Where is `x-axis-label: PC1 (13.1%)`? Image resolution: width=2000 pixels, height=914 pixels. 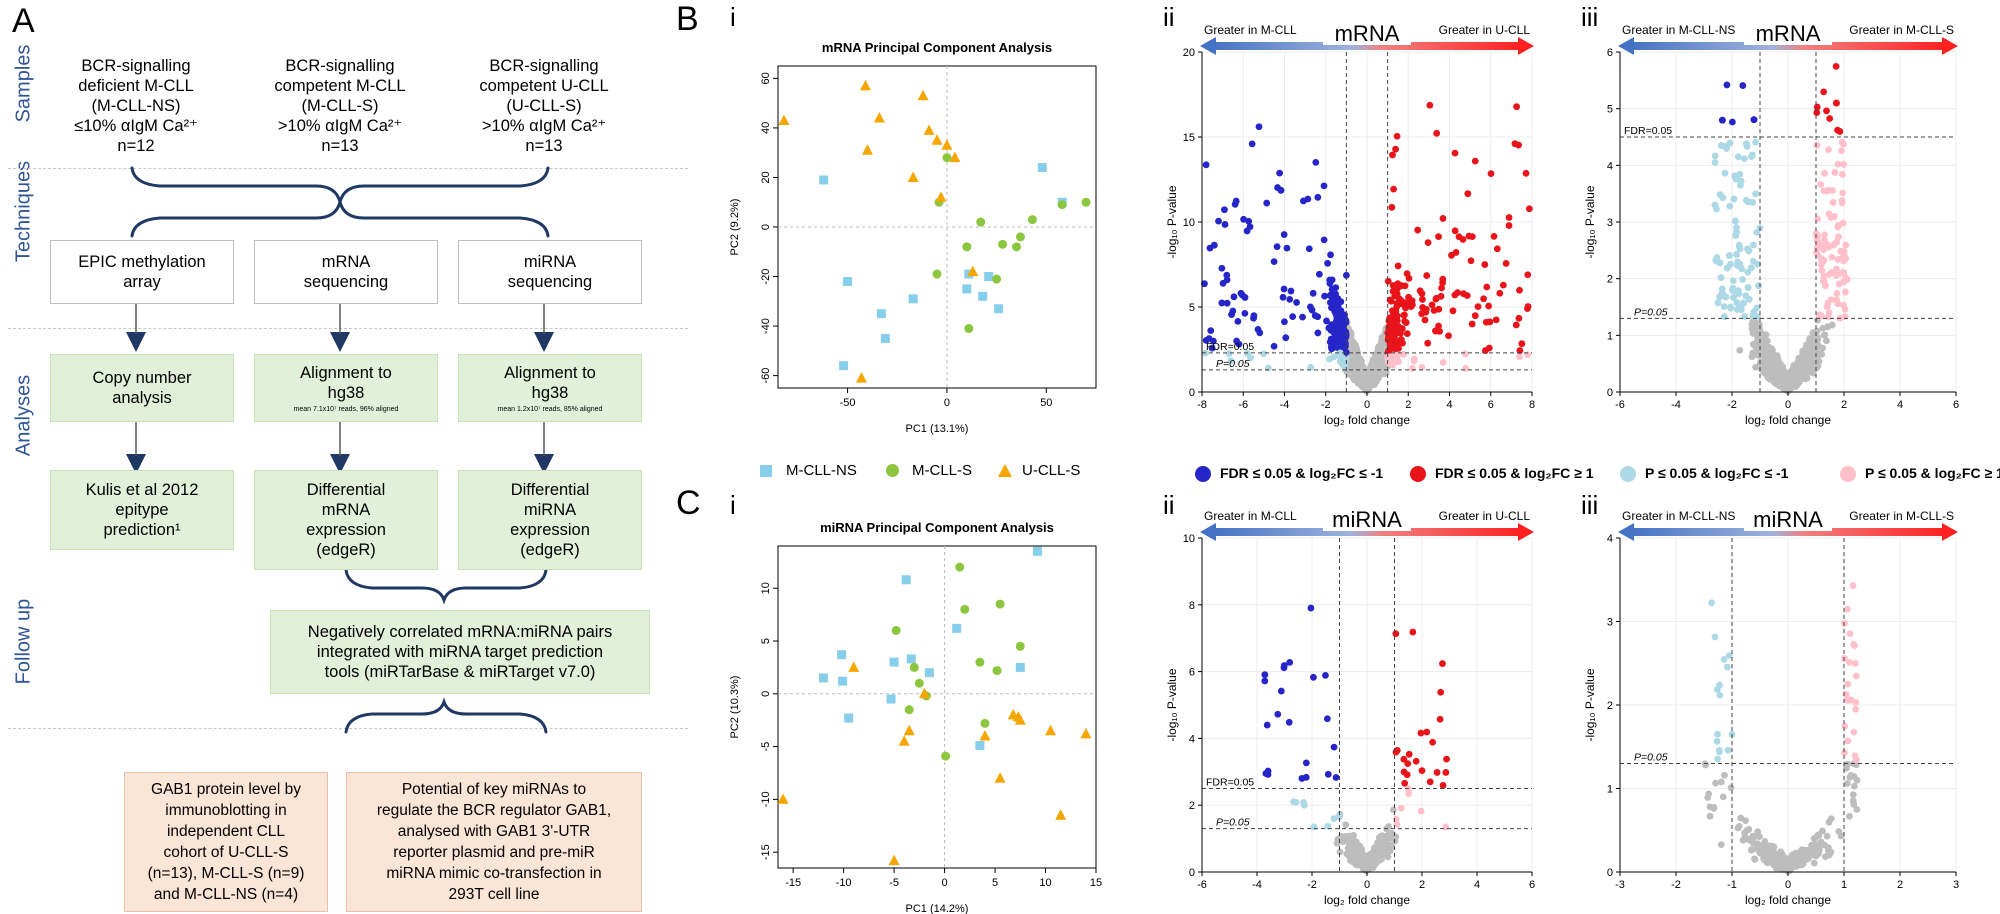 x-axis-label: PC1 (13.1%) is located at coordinates (937, 429).